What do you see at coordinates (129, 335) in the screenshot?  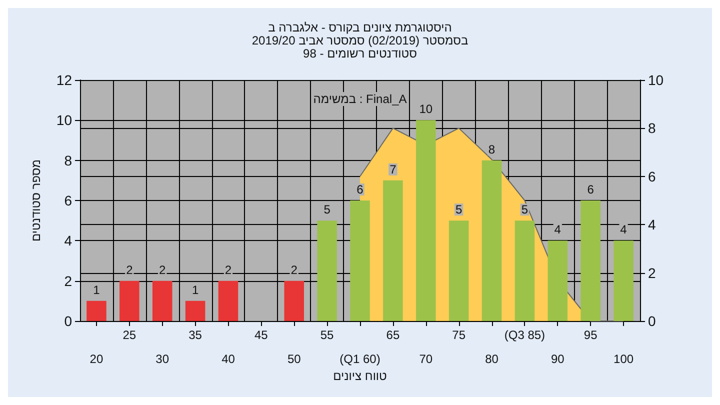 I see `x-tick-label: 25` at bounding box center [129, 335].